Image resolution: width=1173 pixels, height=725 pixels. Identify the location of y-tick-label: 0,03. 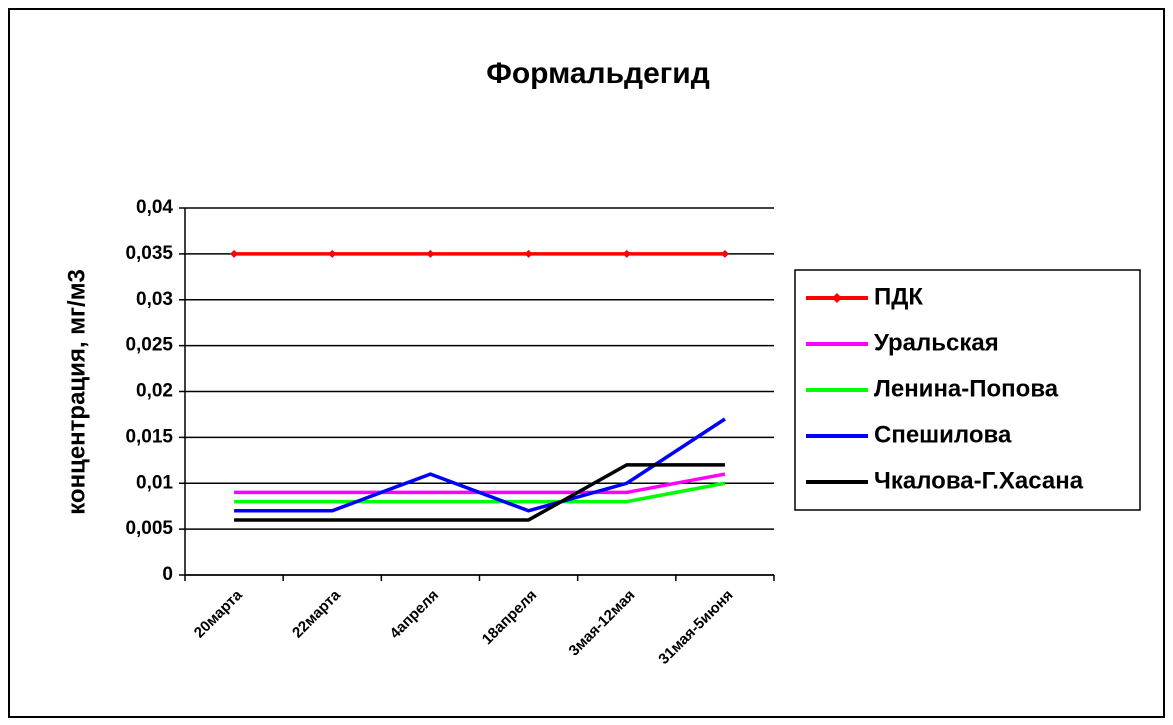
(154, 299).